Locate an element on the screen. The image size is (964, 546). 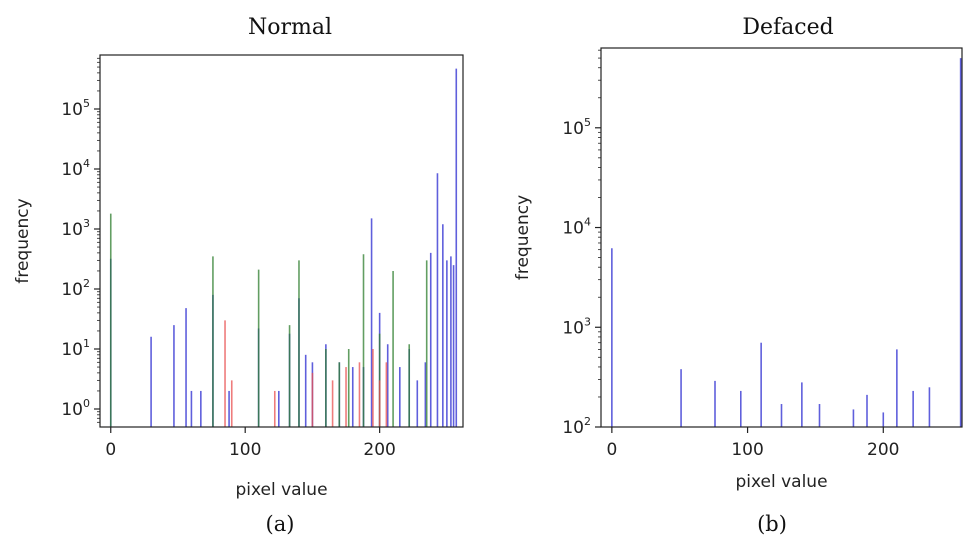
chart-title: Normal is located at coordinates (290, 27).